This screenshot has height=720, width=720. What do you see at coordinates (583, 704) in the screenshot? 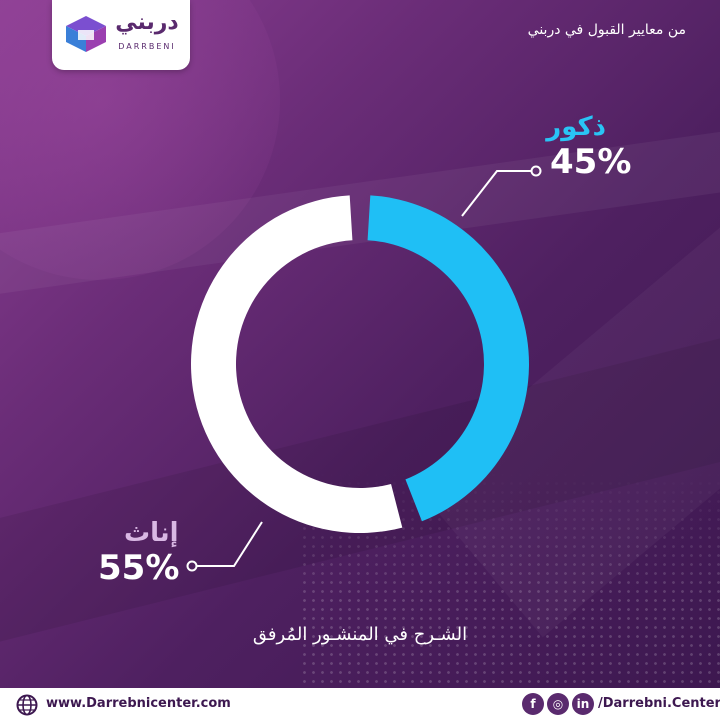
I see `linkedin-icon: in` at bounding box center [583, 704].